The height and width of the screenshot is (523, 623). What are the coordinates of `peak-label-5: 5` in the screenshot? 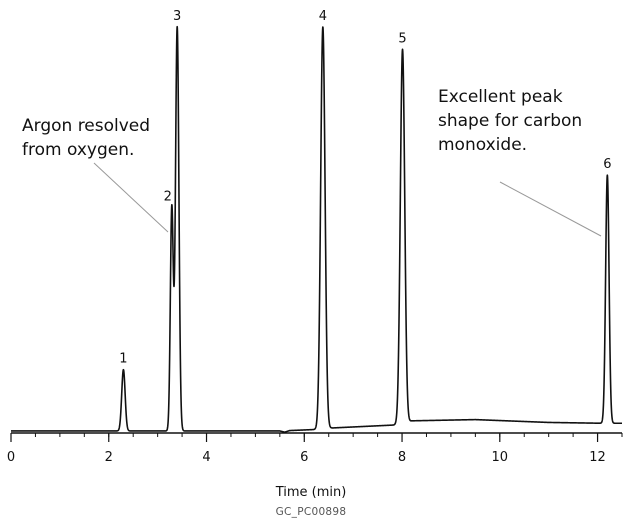 It's located at (402, 38).